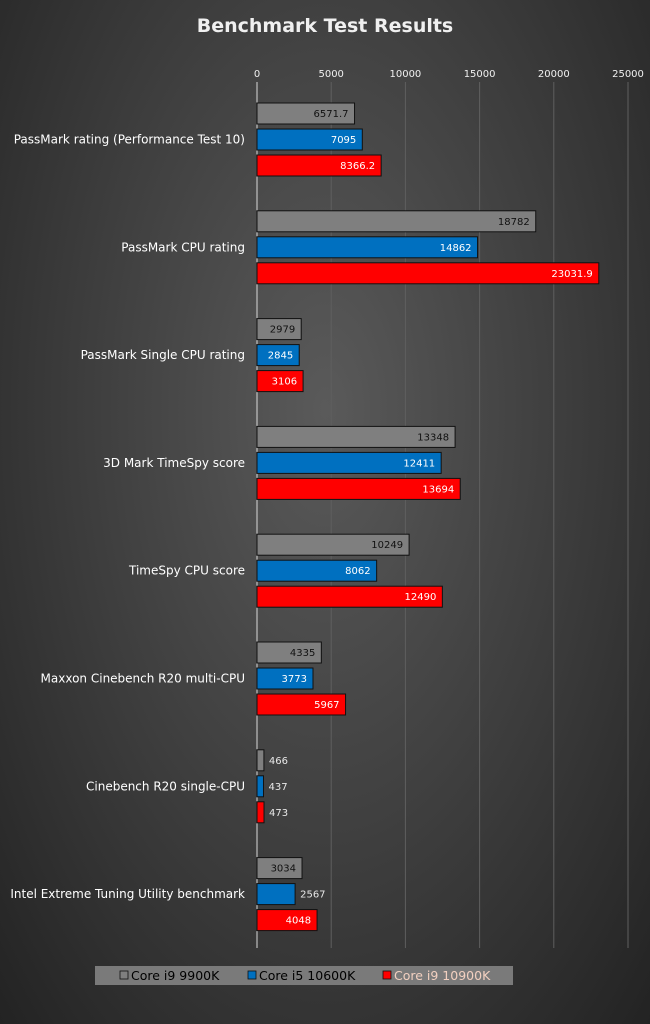 The width and height of the screenshot is (650, 1024). Describe the element at coordinates (514, 222) in the screenshot. I see `value-label: 18782` at that location.